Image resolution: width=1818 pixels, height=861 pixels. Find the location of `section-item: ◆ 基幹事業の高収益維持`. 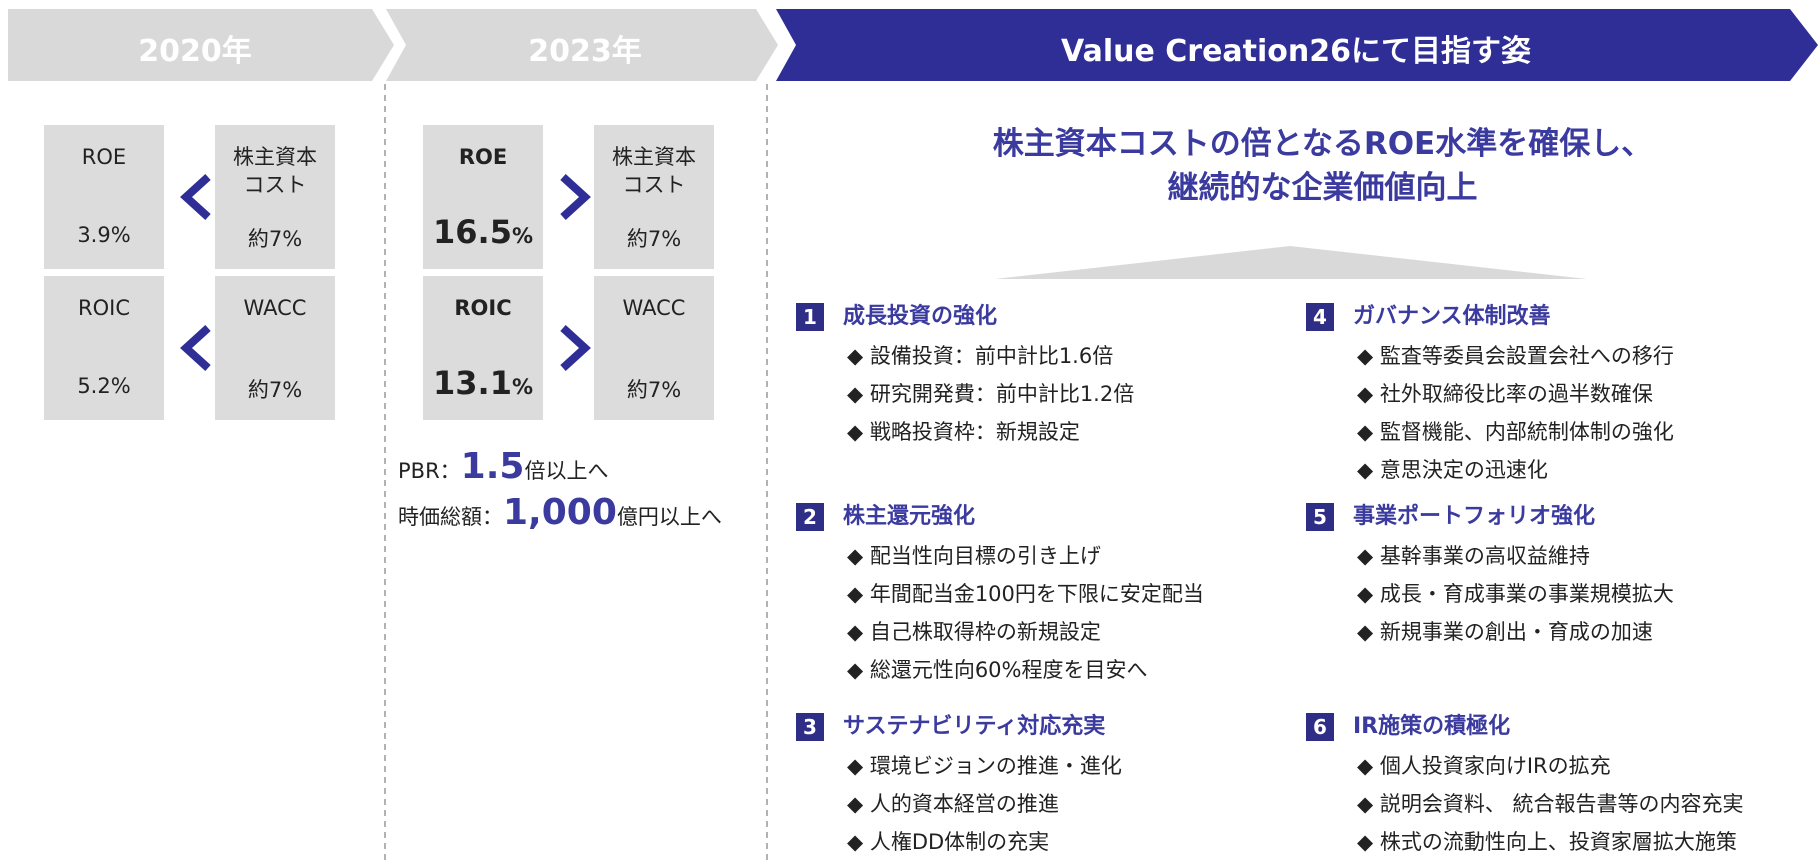

section-item: ◆ 基幹事業の高収益維持 is located at coordinates (1473, 556).